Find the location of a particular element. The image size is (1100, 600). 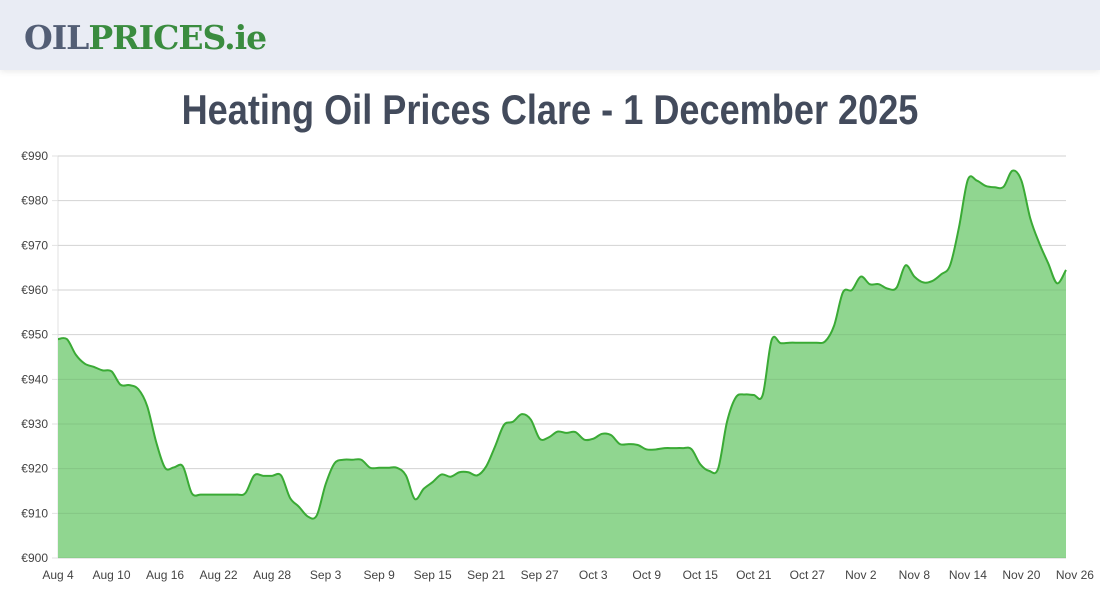

x-tick-label: Oct 21 is located at coordinates (754, 575).